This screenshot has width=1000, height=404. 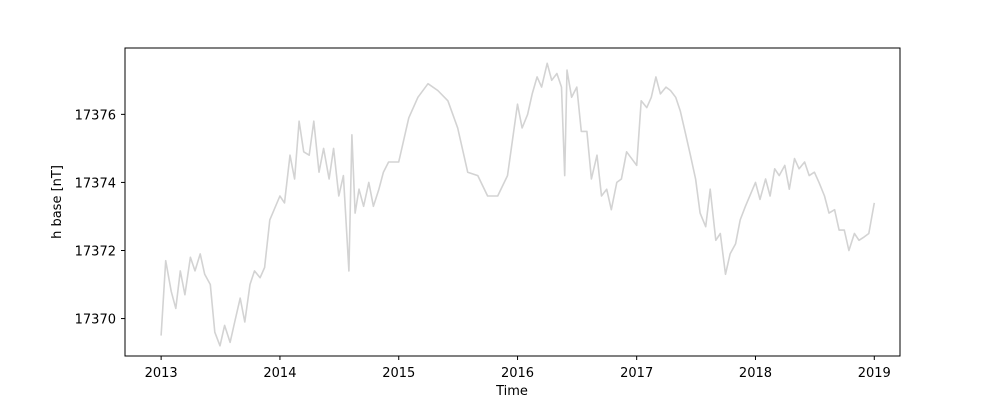 What do you see at coordinates (161, 373) in the screenshot?
I see `x-tick-label: 2013` at bounding box center [161, 373].